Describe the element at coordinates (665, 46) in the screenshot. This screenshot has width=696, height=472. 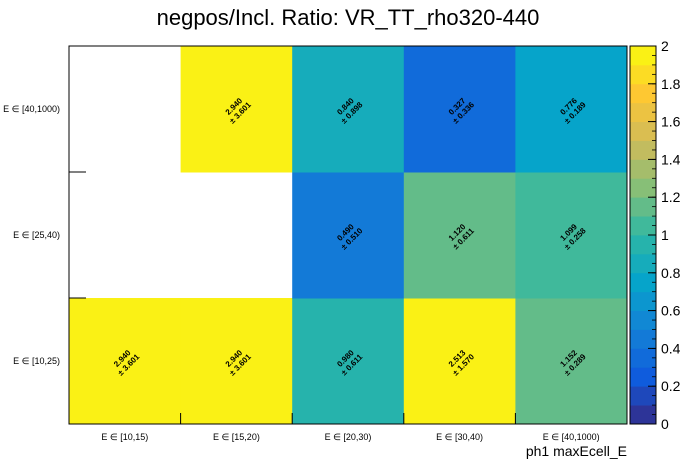
I see `colorbar-tick-label: 2` at that location.